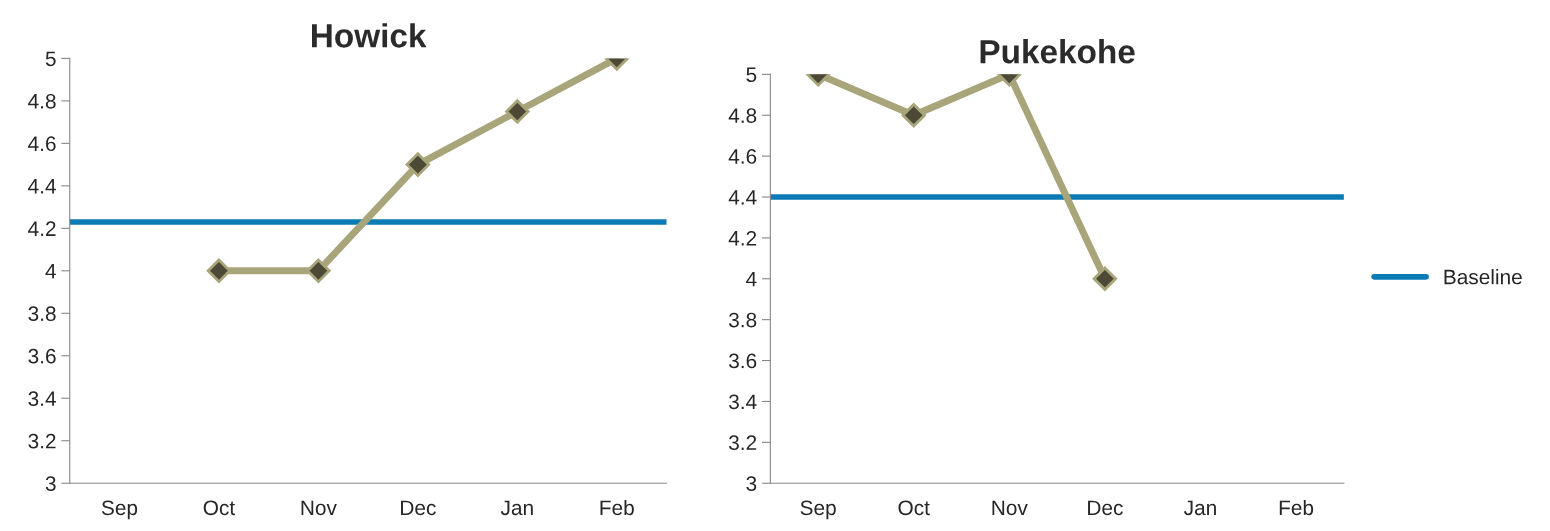 This screenshot has height=531, width=1550. I want to click on chart-title: Howick, so click(369, 35).